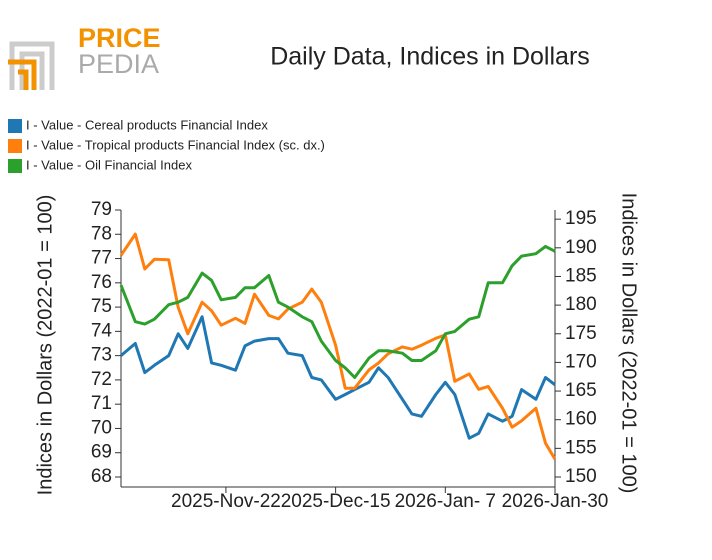 The width and height of the screenshot is (712, 560). What do you see at coordinates (581, 304) in the screenshot?
I see `y2-tick-label: 180` at bounding box center [581, 304].